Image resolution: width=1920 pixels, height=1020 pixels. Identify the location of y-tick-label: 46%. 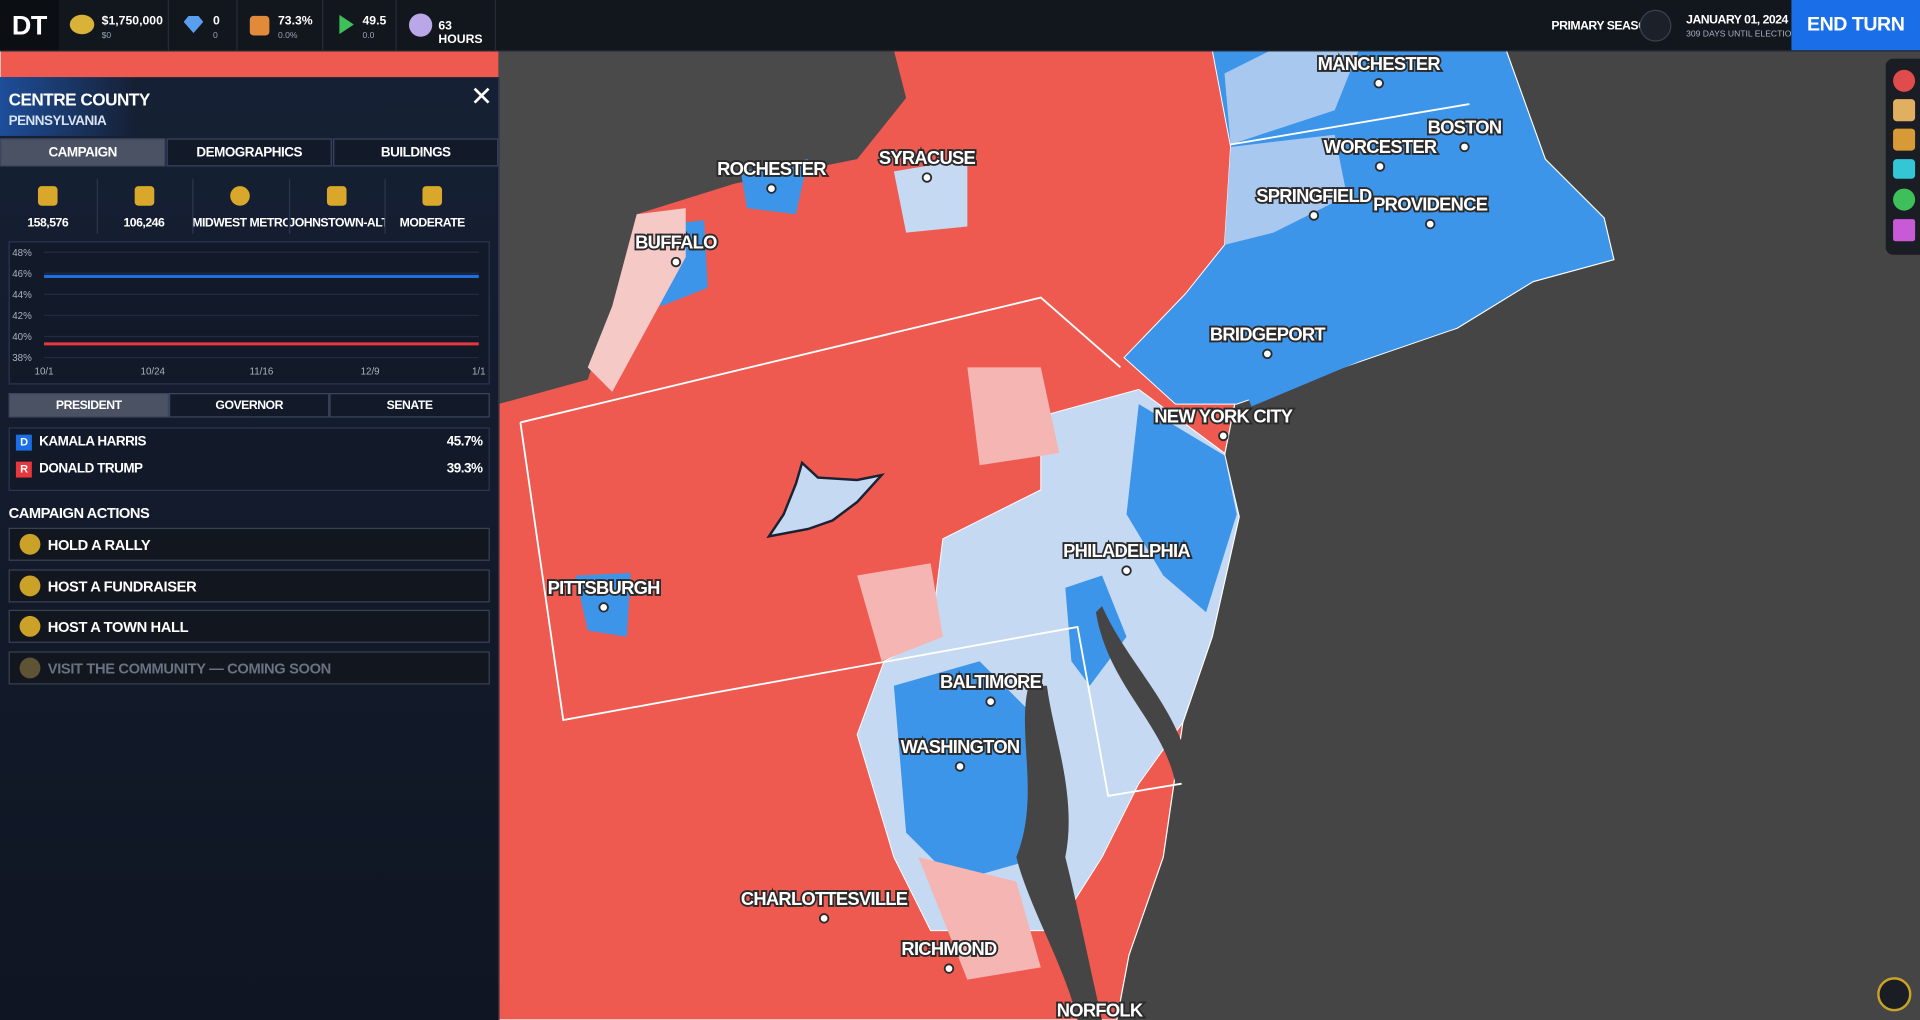
(22, 274).